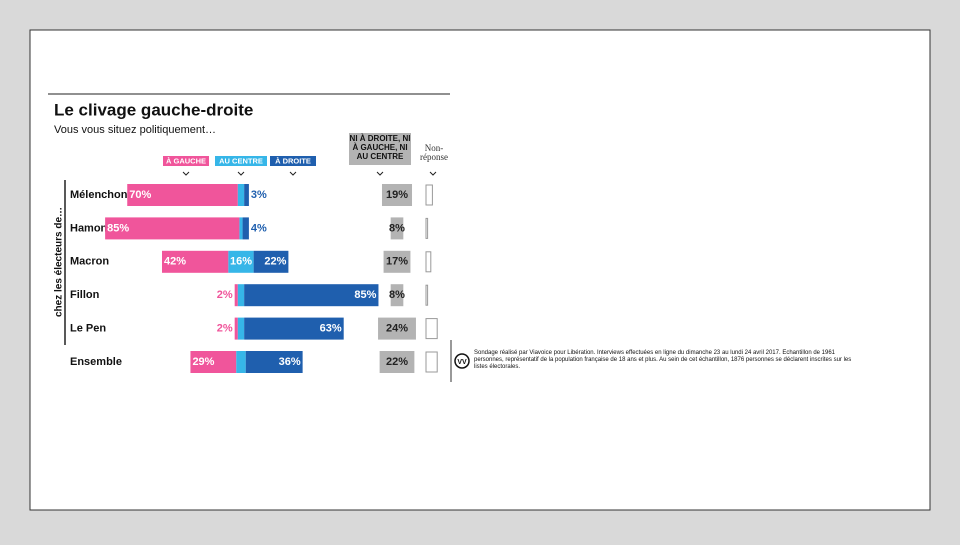 Image resolution: width=960 pixels, height=545 pixels. I want to click on source-icon, so click(462, 361).